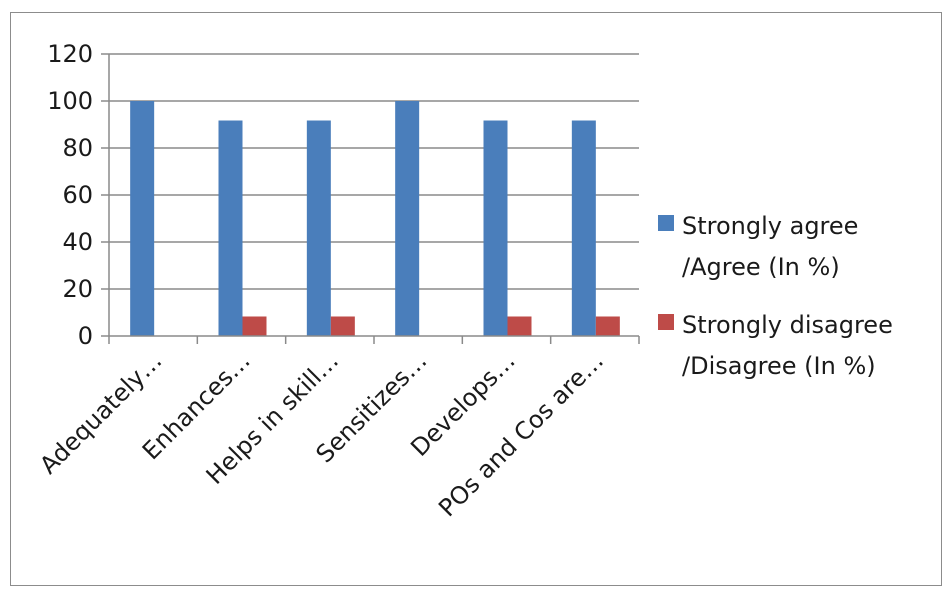  Describe the element at coordinates (77, 195) in the screenshot. I see `y-tick-label: 60` at that location.